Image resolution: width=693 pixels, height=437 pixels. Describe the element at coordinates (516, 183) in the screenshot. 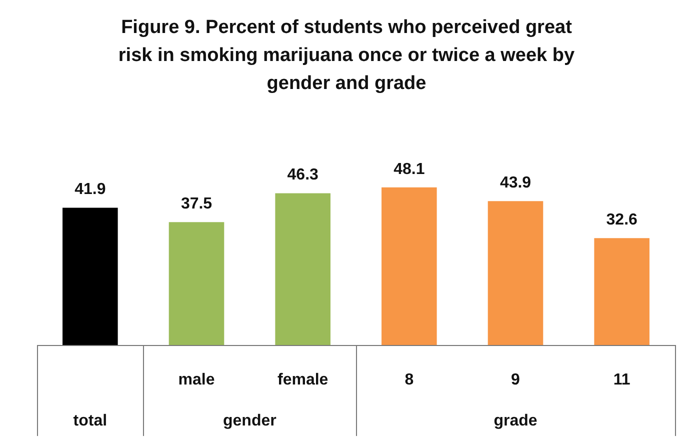

I see `data-label: 43.9` at that location.